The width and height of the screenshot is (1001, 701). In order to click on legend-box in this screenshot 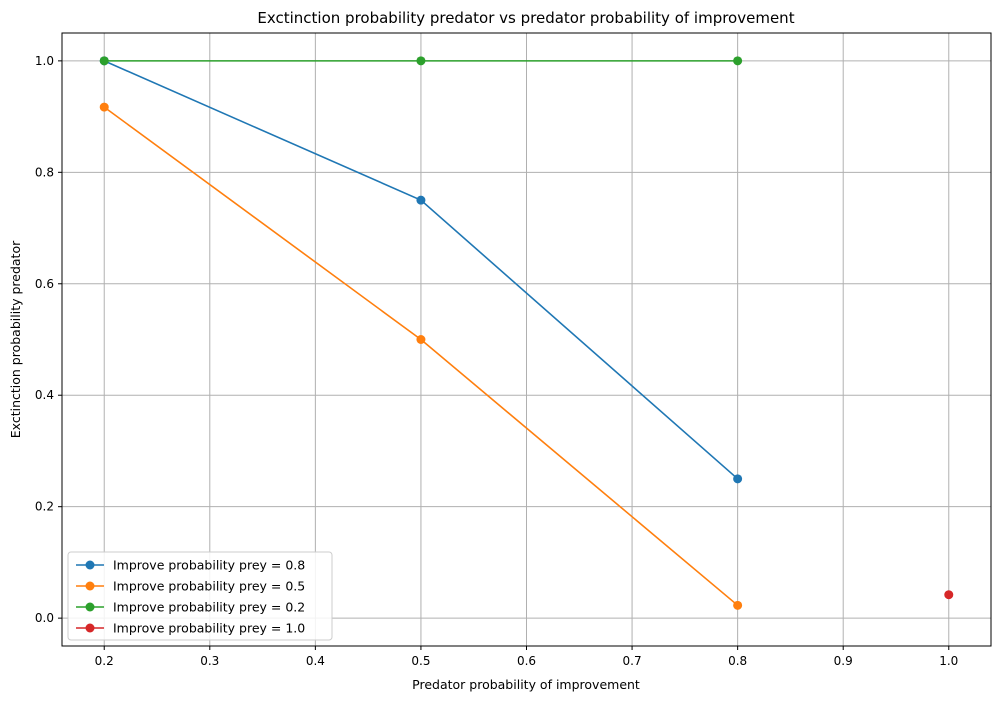, I will do `click(200, 596)`.